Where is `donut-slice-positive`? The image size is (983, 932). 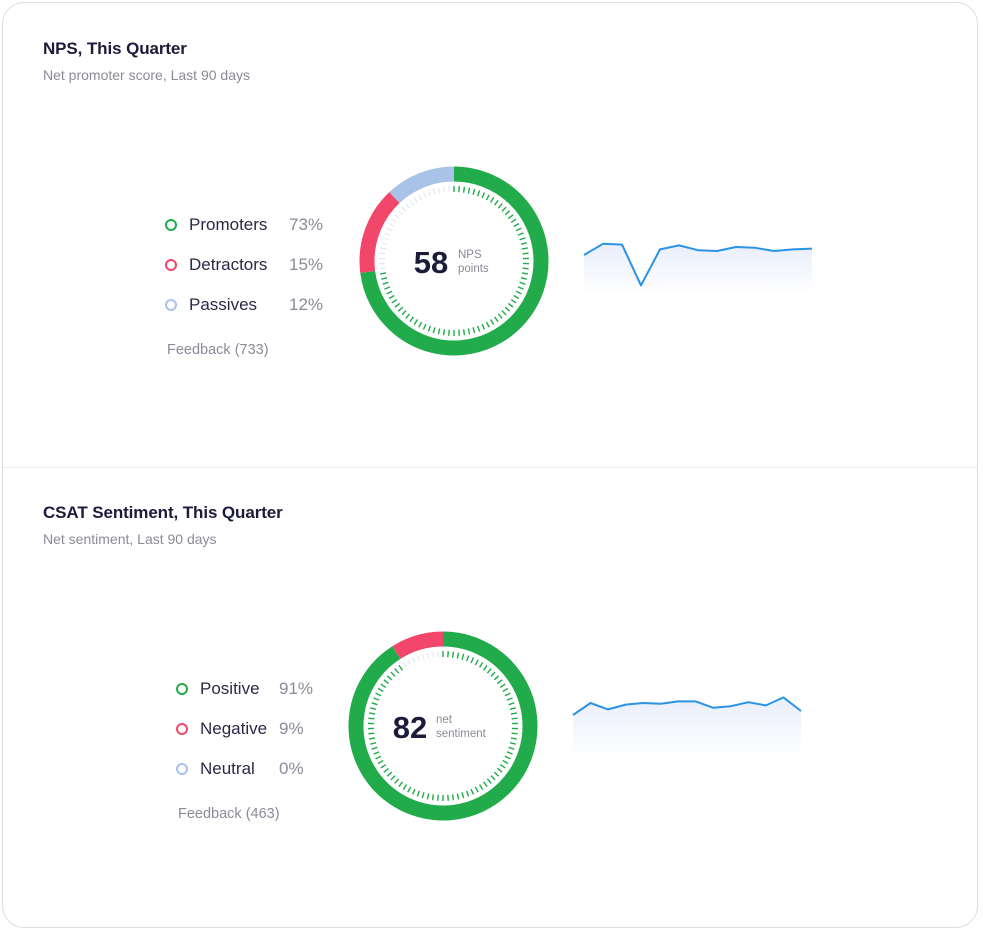
donut-slice-positive is located at coordinates (443, 726).